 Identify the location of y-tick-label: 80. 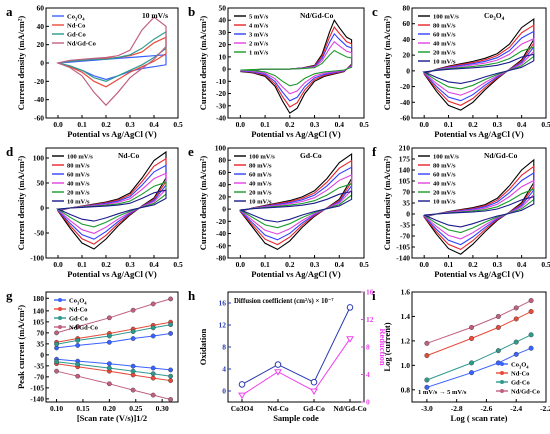
(223, 160).